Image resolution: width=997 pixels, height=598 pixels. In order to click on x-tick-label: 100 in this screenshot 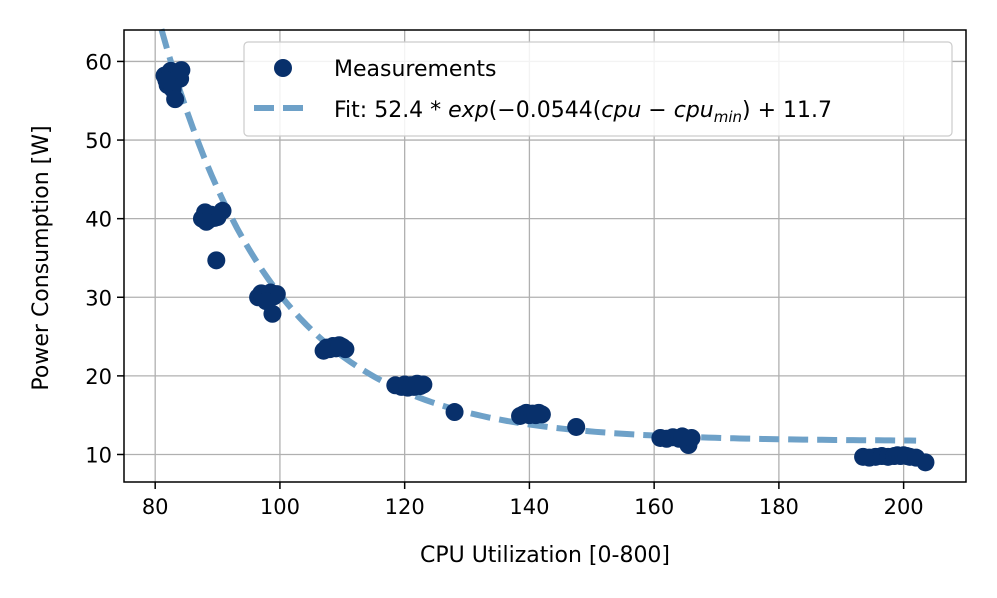, I will do `click(280, 507)`.